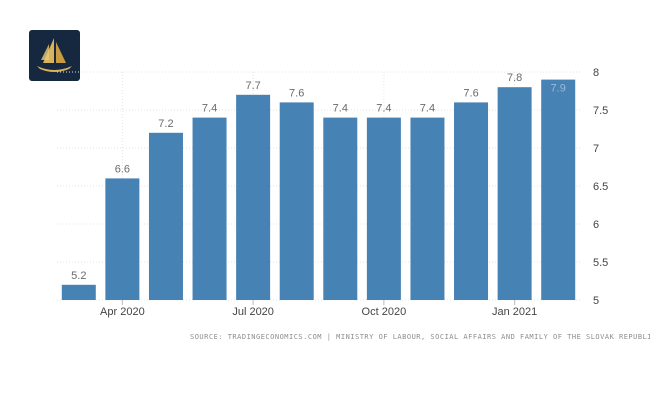 The height and width of the screenshot is (400, 650). I want to click on y-tick-label: 8, so click(596, 73).